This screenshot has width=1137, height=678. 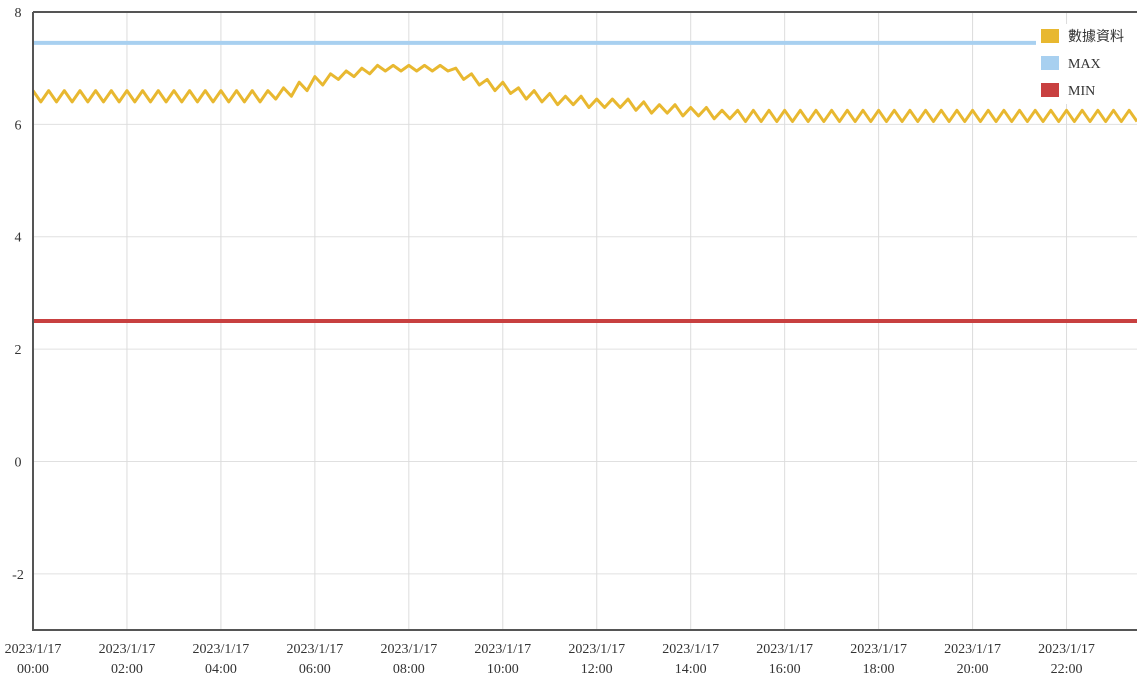 I want to click on x-tick-label: 2023/1/17 16:00, so click(x=784, y=659).